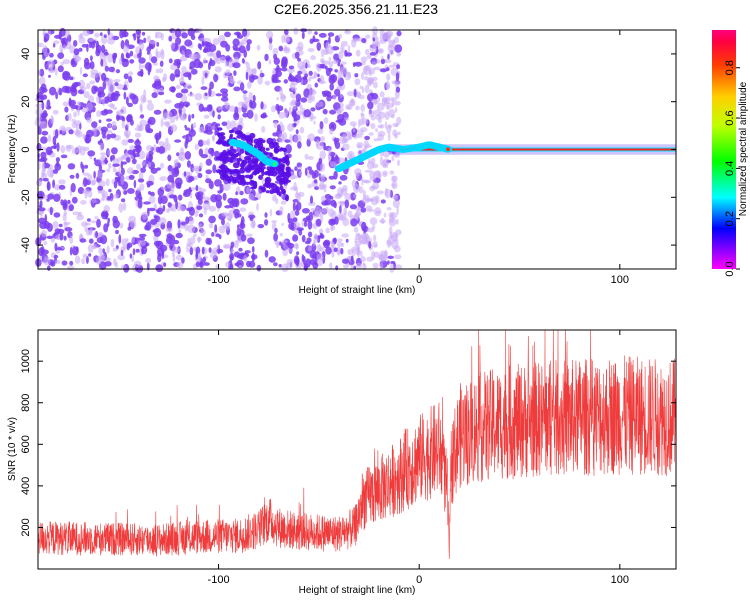 Image resolution: width=750 pixels, height=600 pixels. I want to click on spectrogram-xlabel: Height of straight line (km), so click(357, 290).